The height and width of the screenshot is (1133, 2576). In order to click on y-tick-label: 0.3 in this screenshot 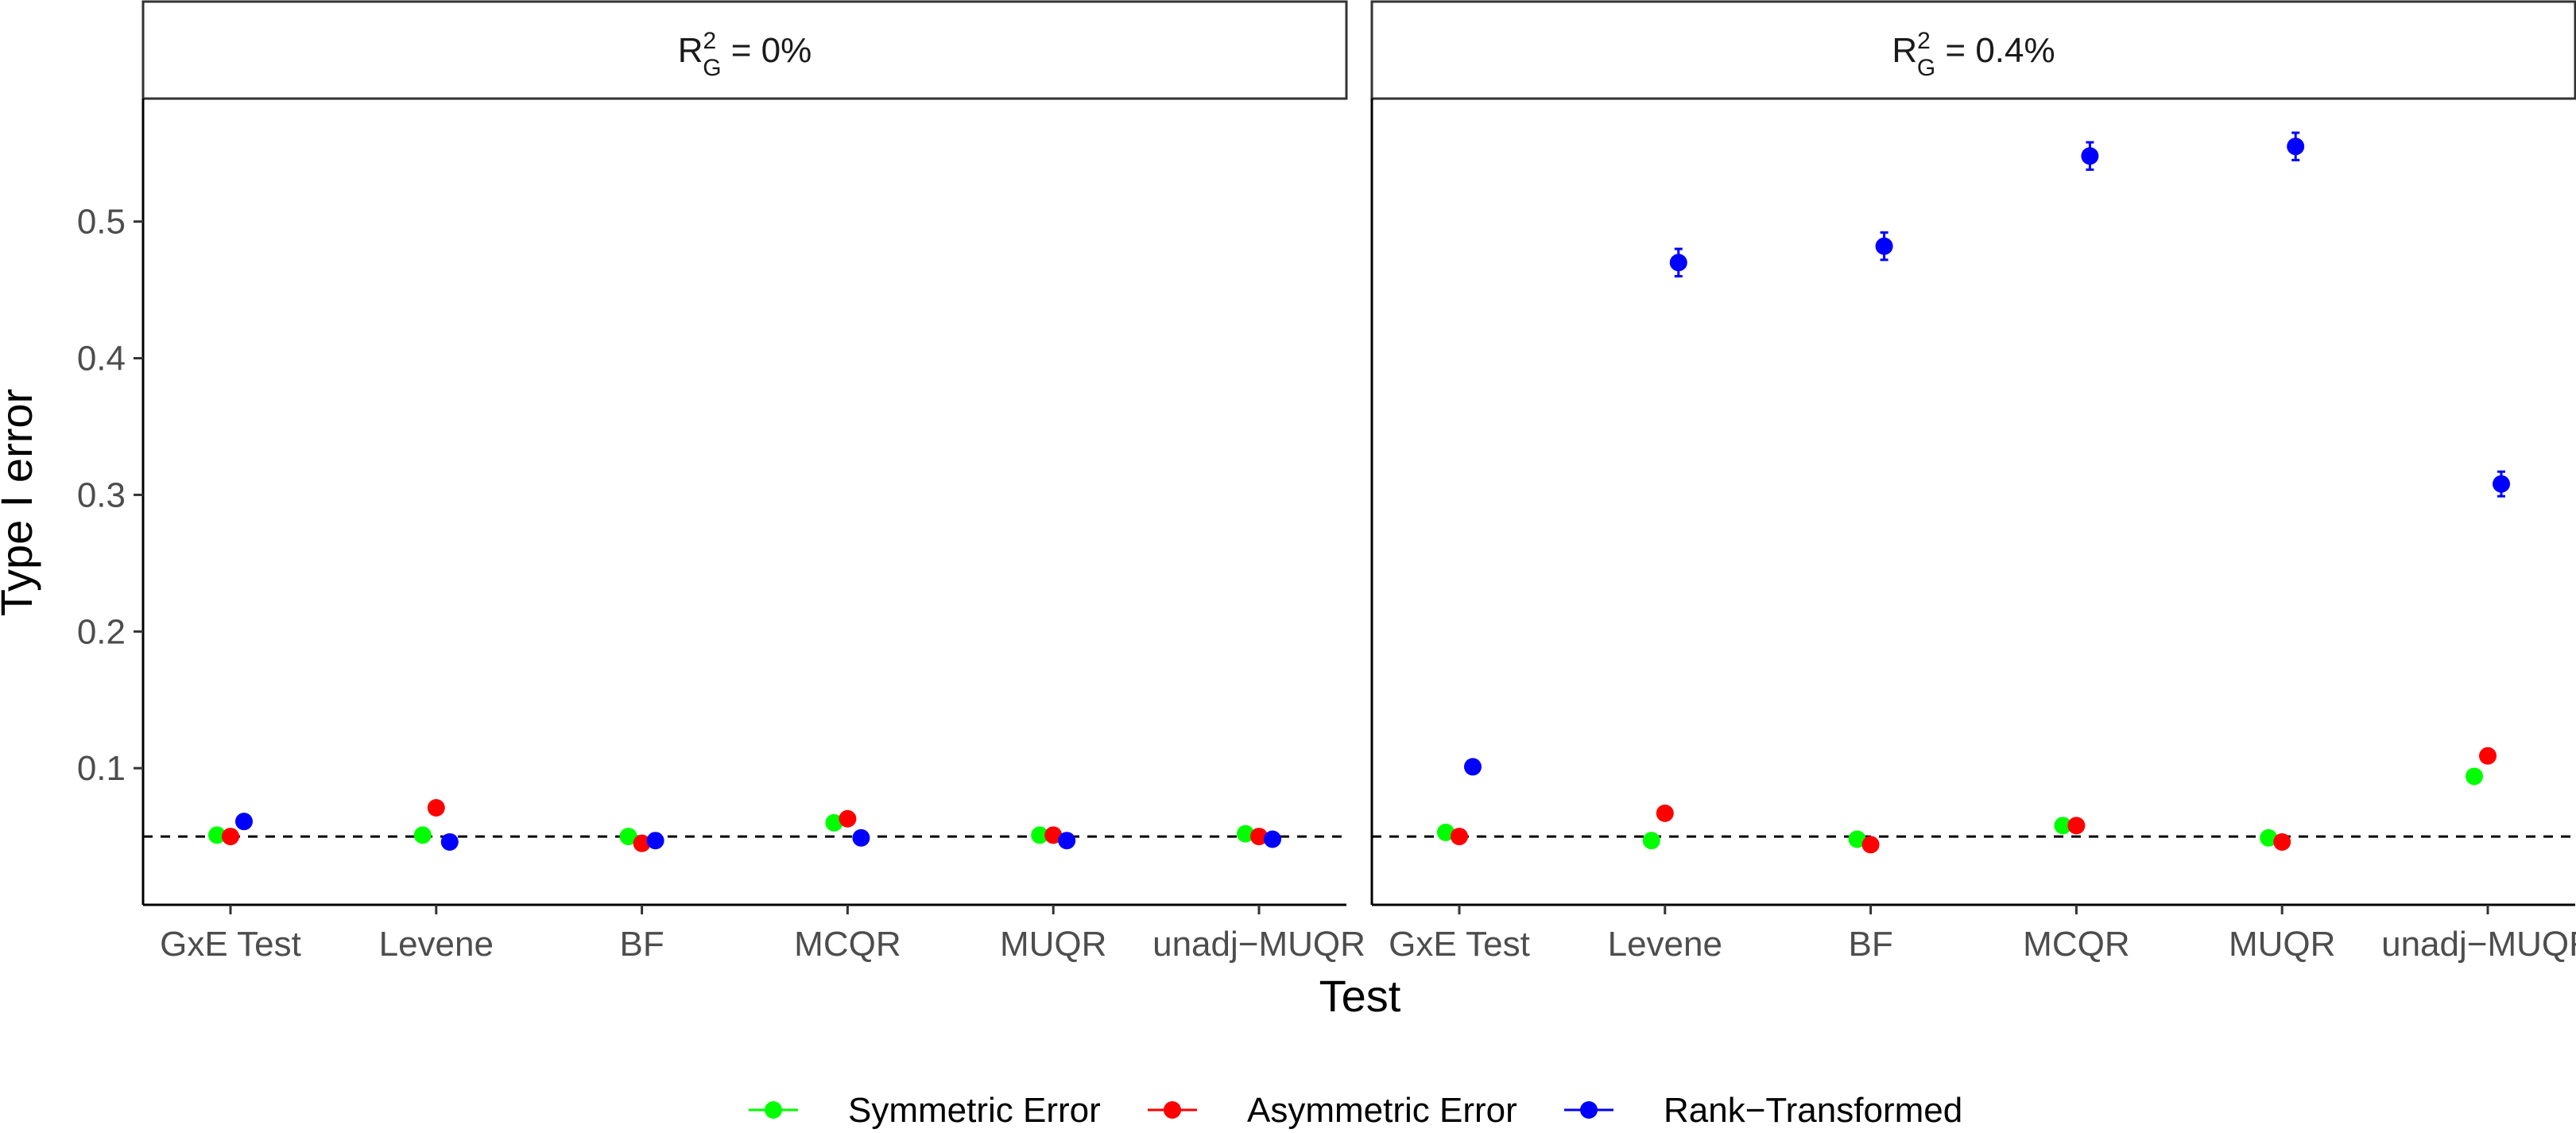, I will do `click(101, 494)`.